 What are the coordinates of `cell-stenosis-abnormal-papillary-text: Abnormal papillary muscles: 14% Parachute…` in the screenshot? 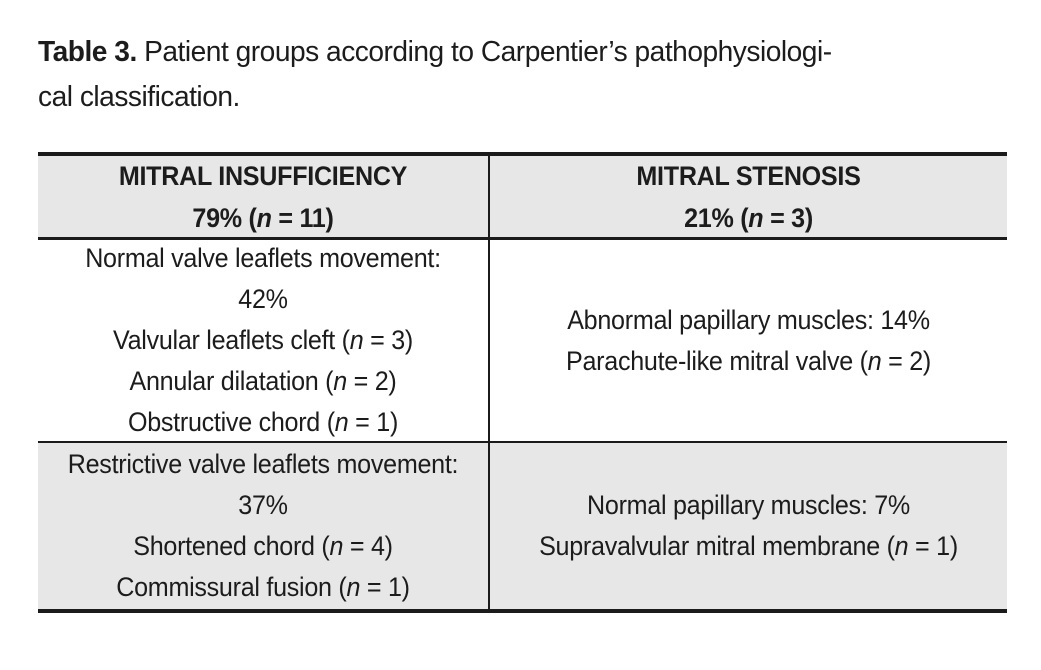 It's located at (748, 340).